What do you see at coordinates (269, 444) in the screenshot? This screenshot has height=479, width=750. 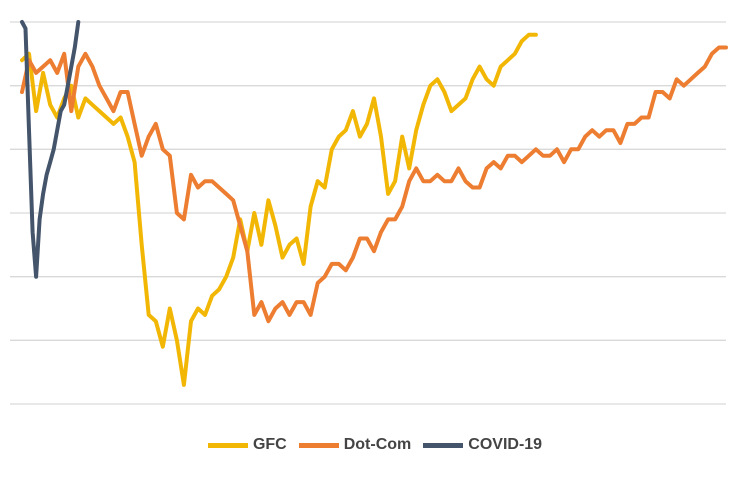 I see `legend-label-gfc: GFC` at bounding box center [269, 444].